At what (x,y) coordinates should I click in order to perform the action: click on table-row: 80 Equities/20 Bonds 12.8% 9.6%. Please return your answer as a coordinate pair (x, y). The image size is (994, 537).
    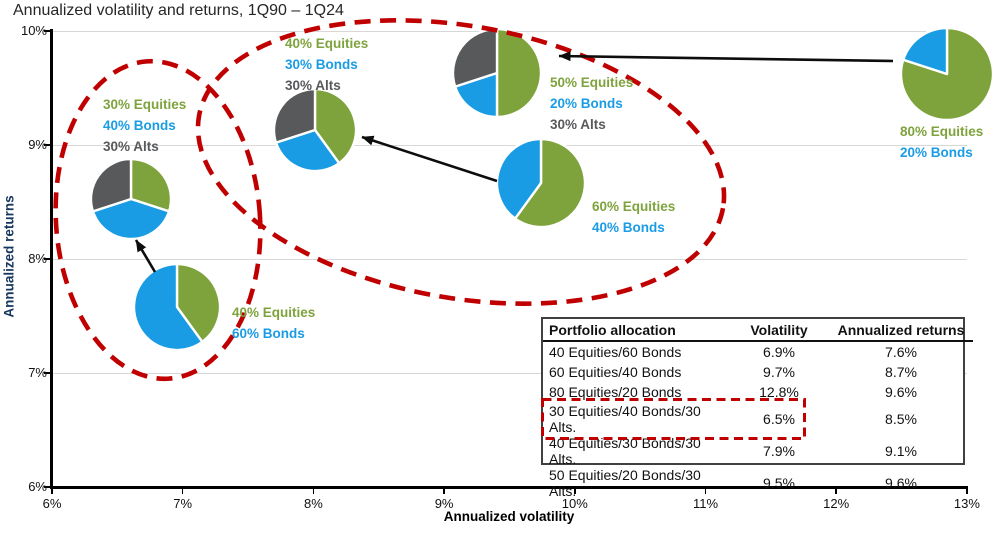
    Looking at the image, I should click on (758, 392).